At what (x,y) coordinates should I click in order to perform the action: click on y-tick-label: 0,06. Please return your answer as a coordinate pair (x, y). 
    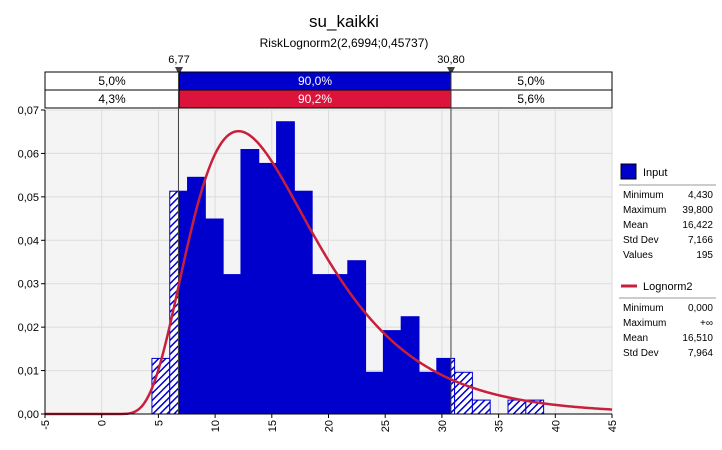
    Looking at the image, I should click on (28, 154).